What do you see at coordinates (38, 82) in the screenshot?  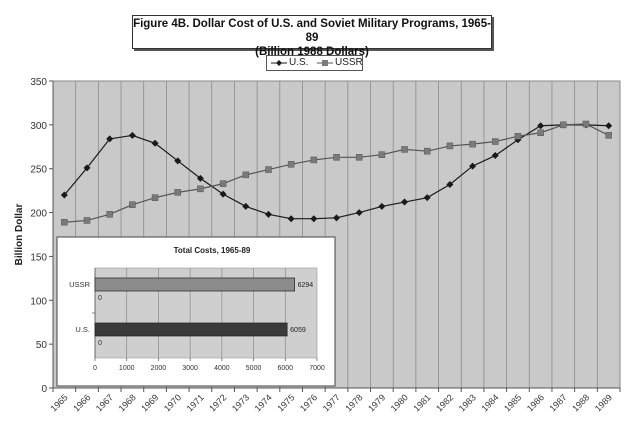 I see `y-tick-label: 350` at bounding box center [38, 82].